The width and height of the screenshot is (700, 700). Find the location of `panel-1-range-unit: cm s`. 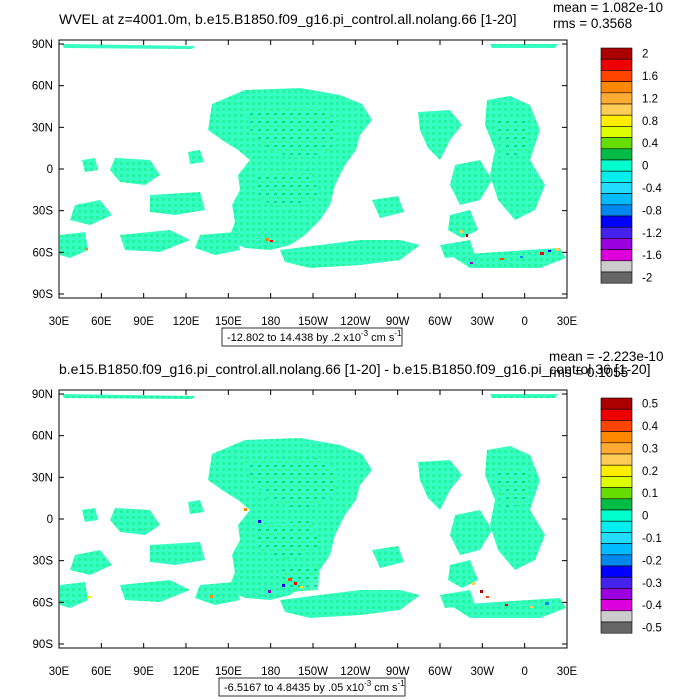

panel-1-range-unit: cm s is located at coordinates (381, 338).